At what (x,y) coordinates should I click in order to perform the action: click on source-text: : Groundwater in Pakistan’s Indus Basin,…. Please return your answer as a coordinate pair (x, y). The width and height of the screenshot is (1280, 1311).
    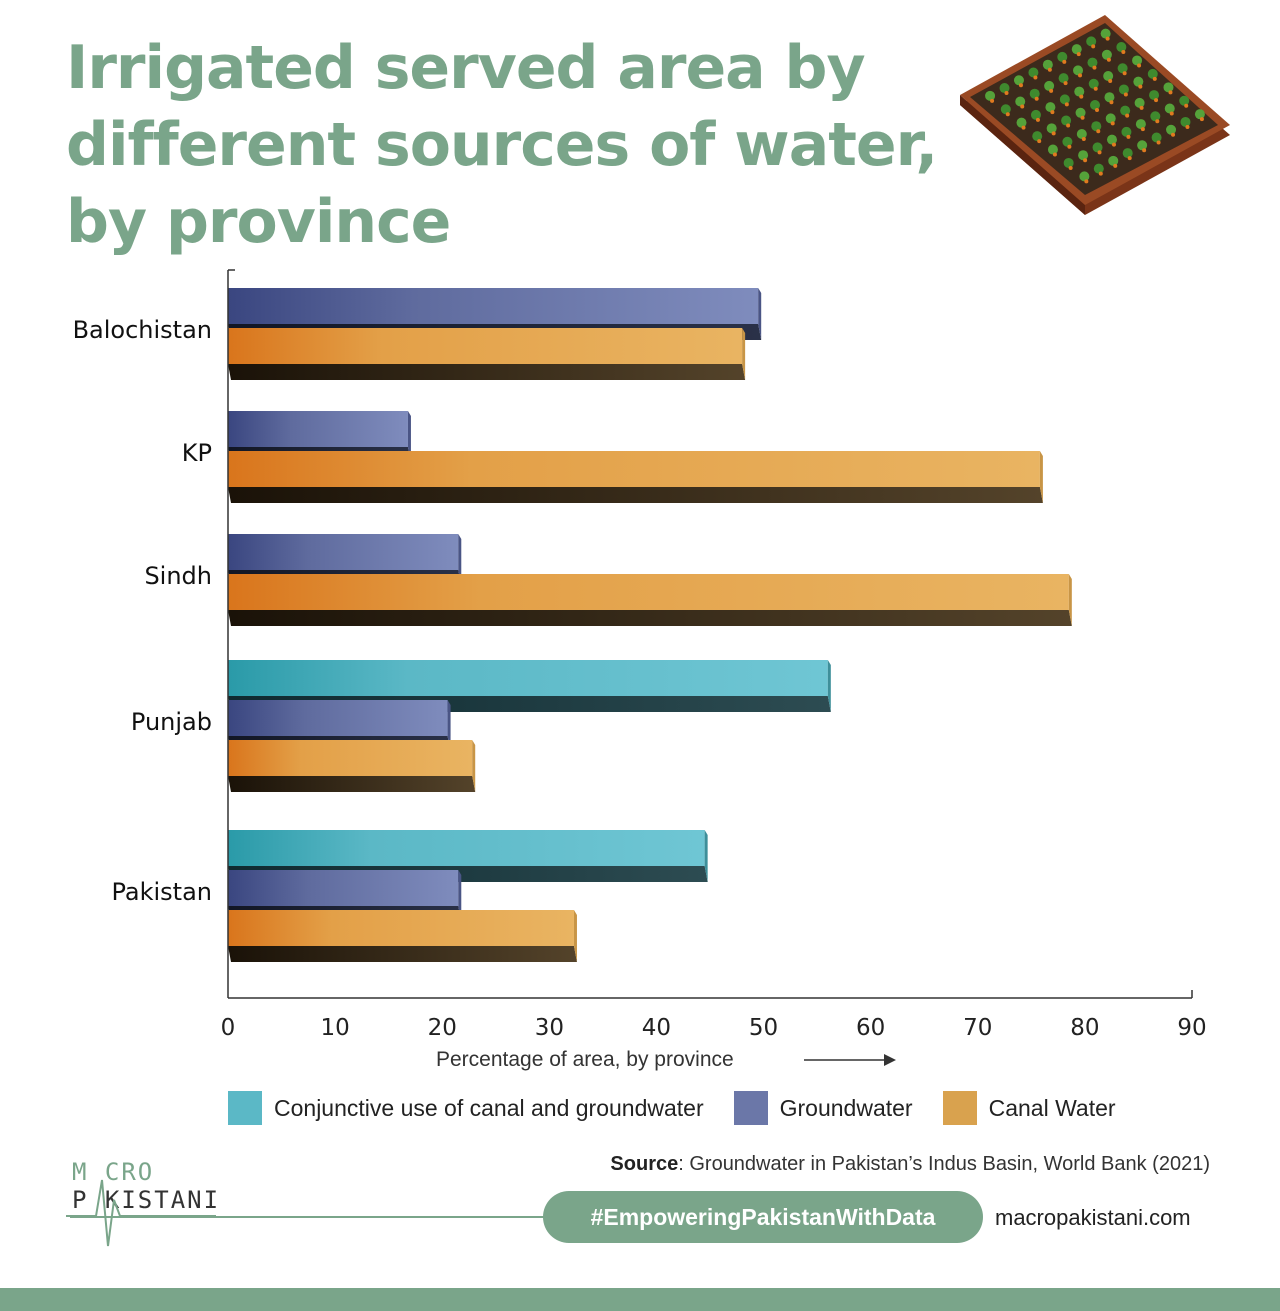
    Looking at the image, I should click on (944, 1164).